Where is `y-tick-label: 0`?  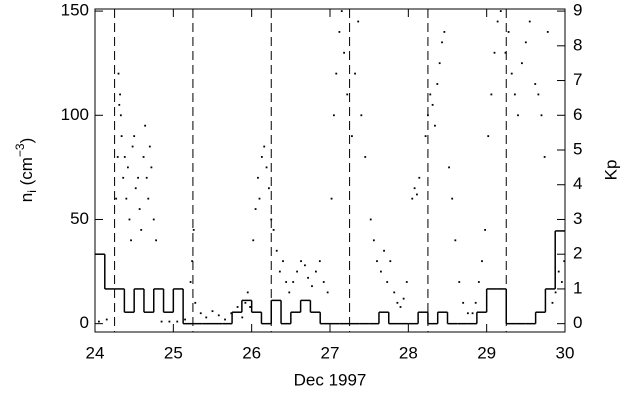 y-tick-label: 0 is located at coordinates (84, 322).